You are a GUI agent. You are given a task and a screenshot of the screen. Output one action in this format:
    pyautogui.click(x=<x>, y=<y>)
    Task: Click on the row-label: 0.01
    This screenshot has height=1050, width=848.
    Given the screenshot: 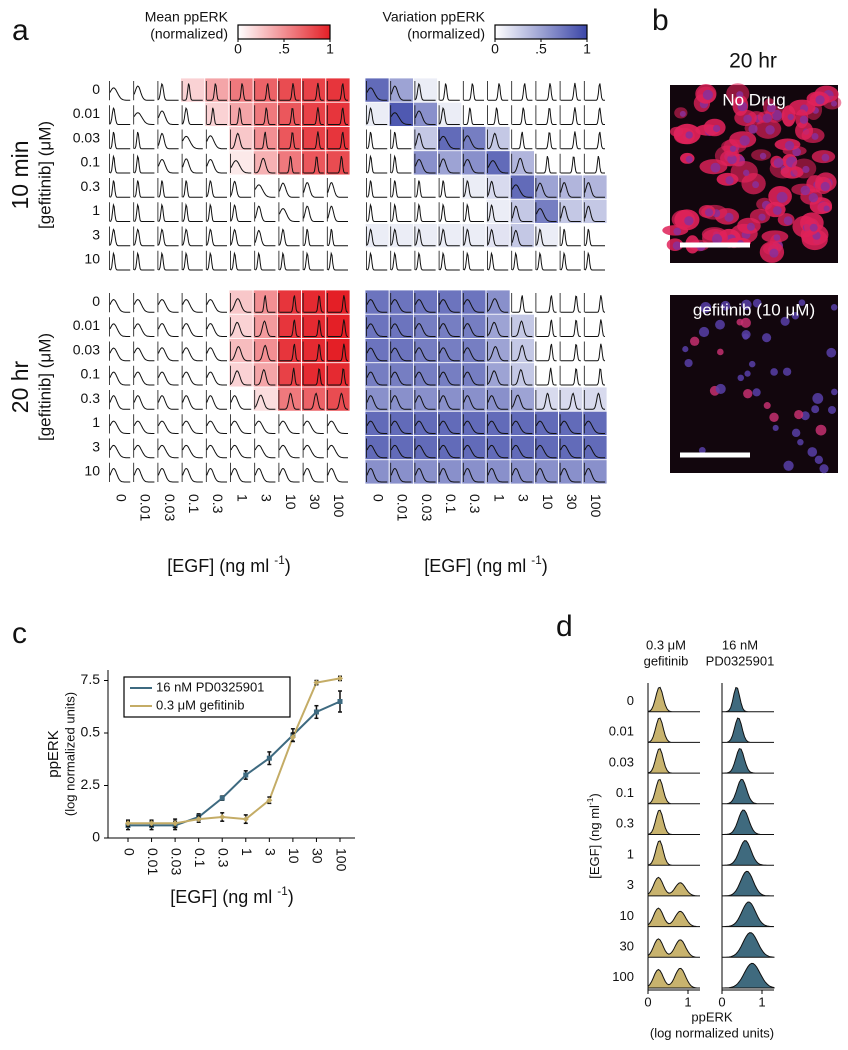 What is the action you would take?
    pyautogui.click(x=86, y=325)
    